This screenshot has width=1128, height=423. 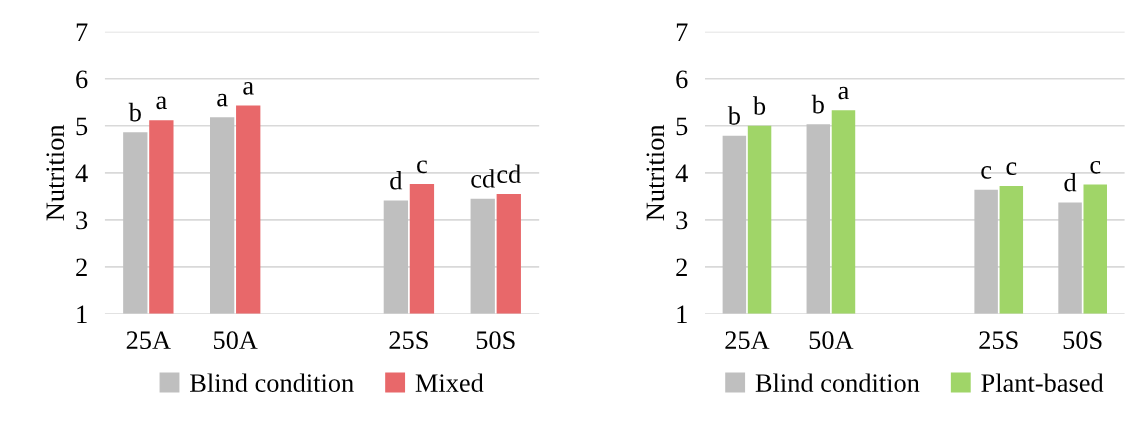 What do you see at coordinates (1042, 382) in the screenshot?
I see `legend-label: Plant-based` at bounding box center [1042, 382].